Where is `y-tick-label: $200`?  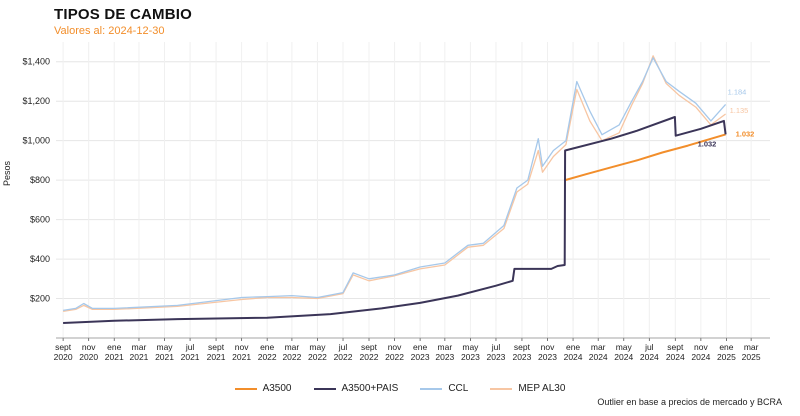
y-tick-label: $200 is located at coordinates (40, 299).